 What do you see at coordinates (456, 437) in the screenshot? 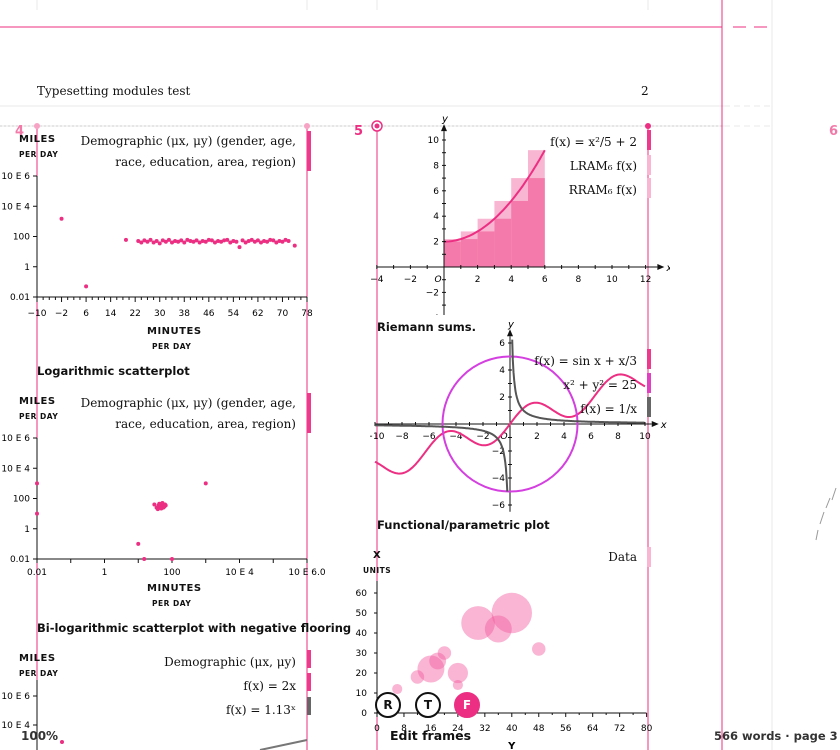
I see `fig5-xtick-label: −4` at bounding box center [456, 437].